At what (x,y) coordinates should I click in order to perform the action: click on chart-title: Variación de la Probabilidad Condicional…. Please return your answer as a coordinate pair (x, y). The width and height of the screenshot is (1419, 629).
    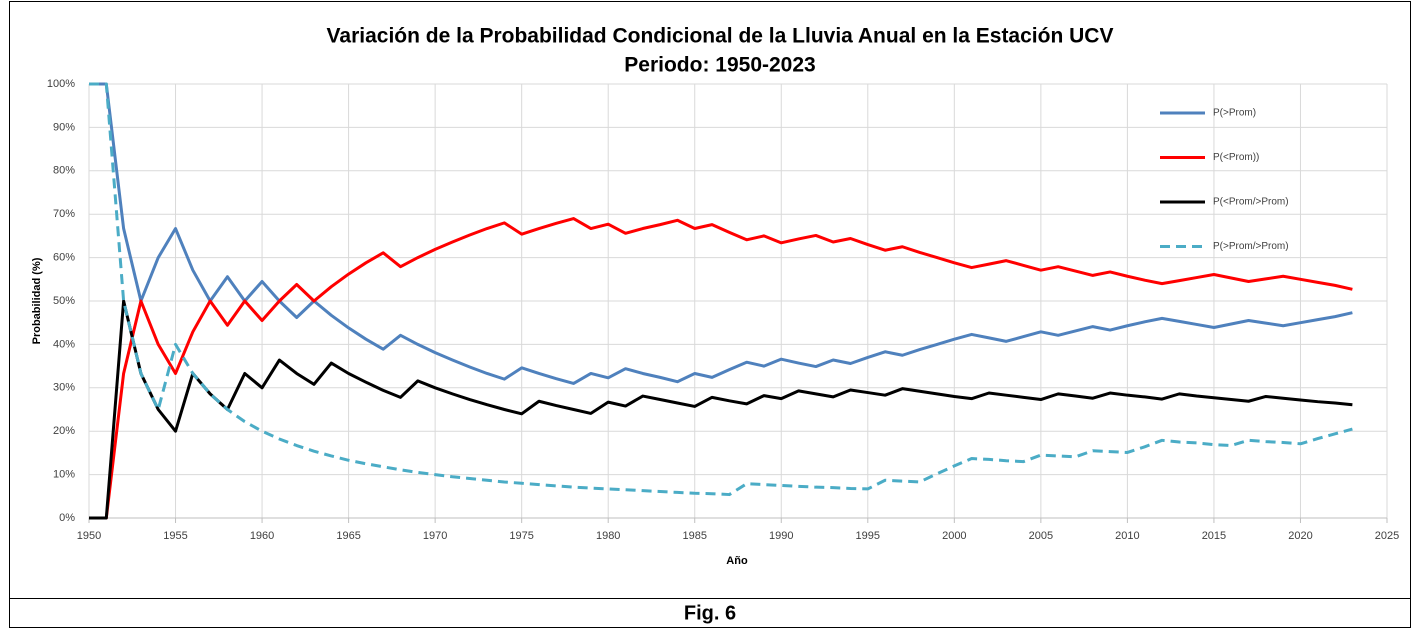
    Looking at the image, I should click on (720, 36).